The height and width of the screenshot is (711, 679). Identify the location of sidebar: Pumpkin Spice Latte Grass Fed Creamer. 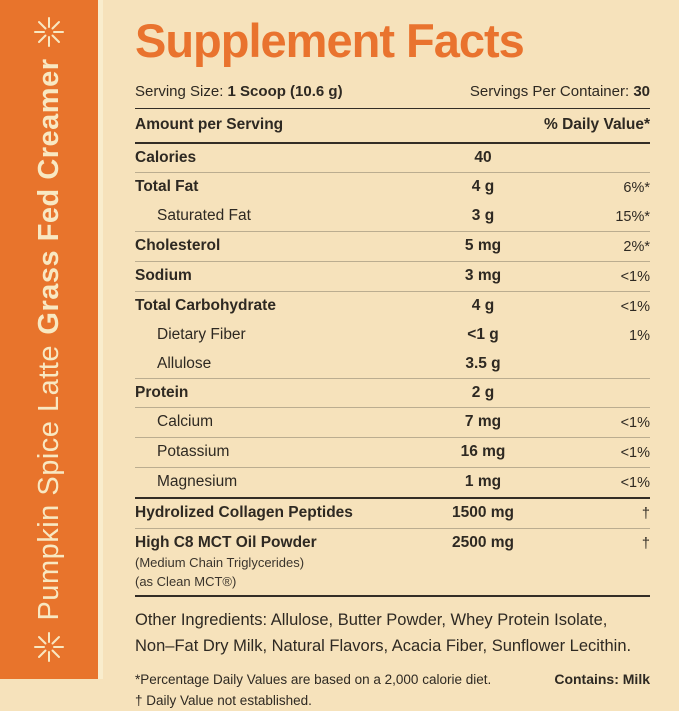
(49, 339).